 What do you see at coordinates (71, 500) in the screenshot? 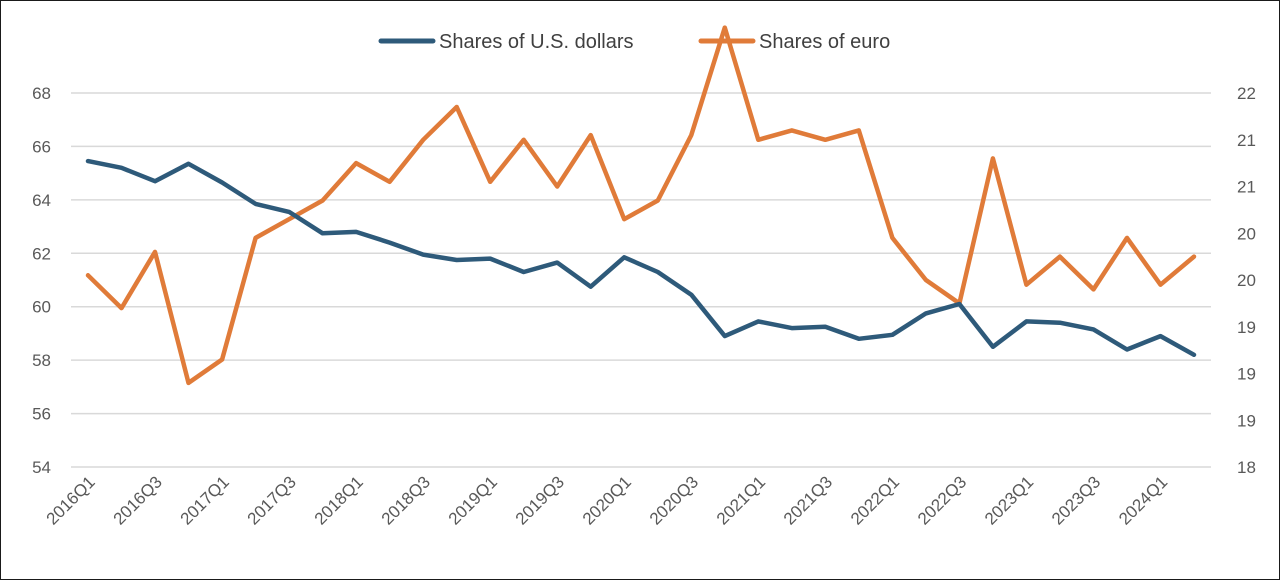
I see `x-tick-label: 2016Q1` at bounding box center [71, 500].